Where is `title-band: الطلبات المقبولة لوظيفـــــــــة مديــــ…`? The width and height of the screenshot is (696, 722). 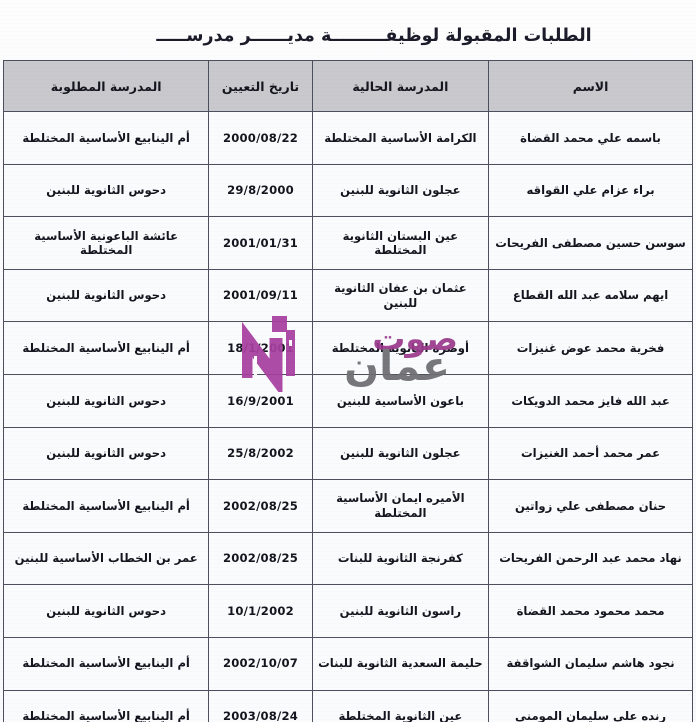 title-band: الطلبات المقبولة لوظيفـــــــــة مديــــ… is located at coordinates (348, 36).